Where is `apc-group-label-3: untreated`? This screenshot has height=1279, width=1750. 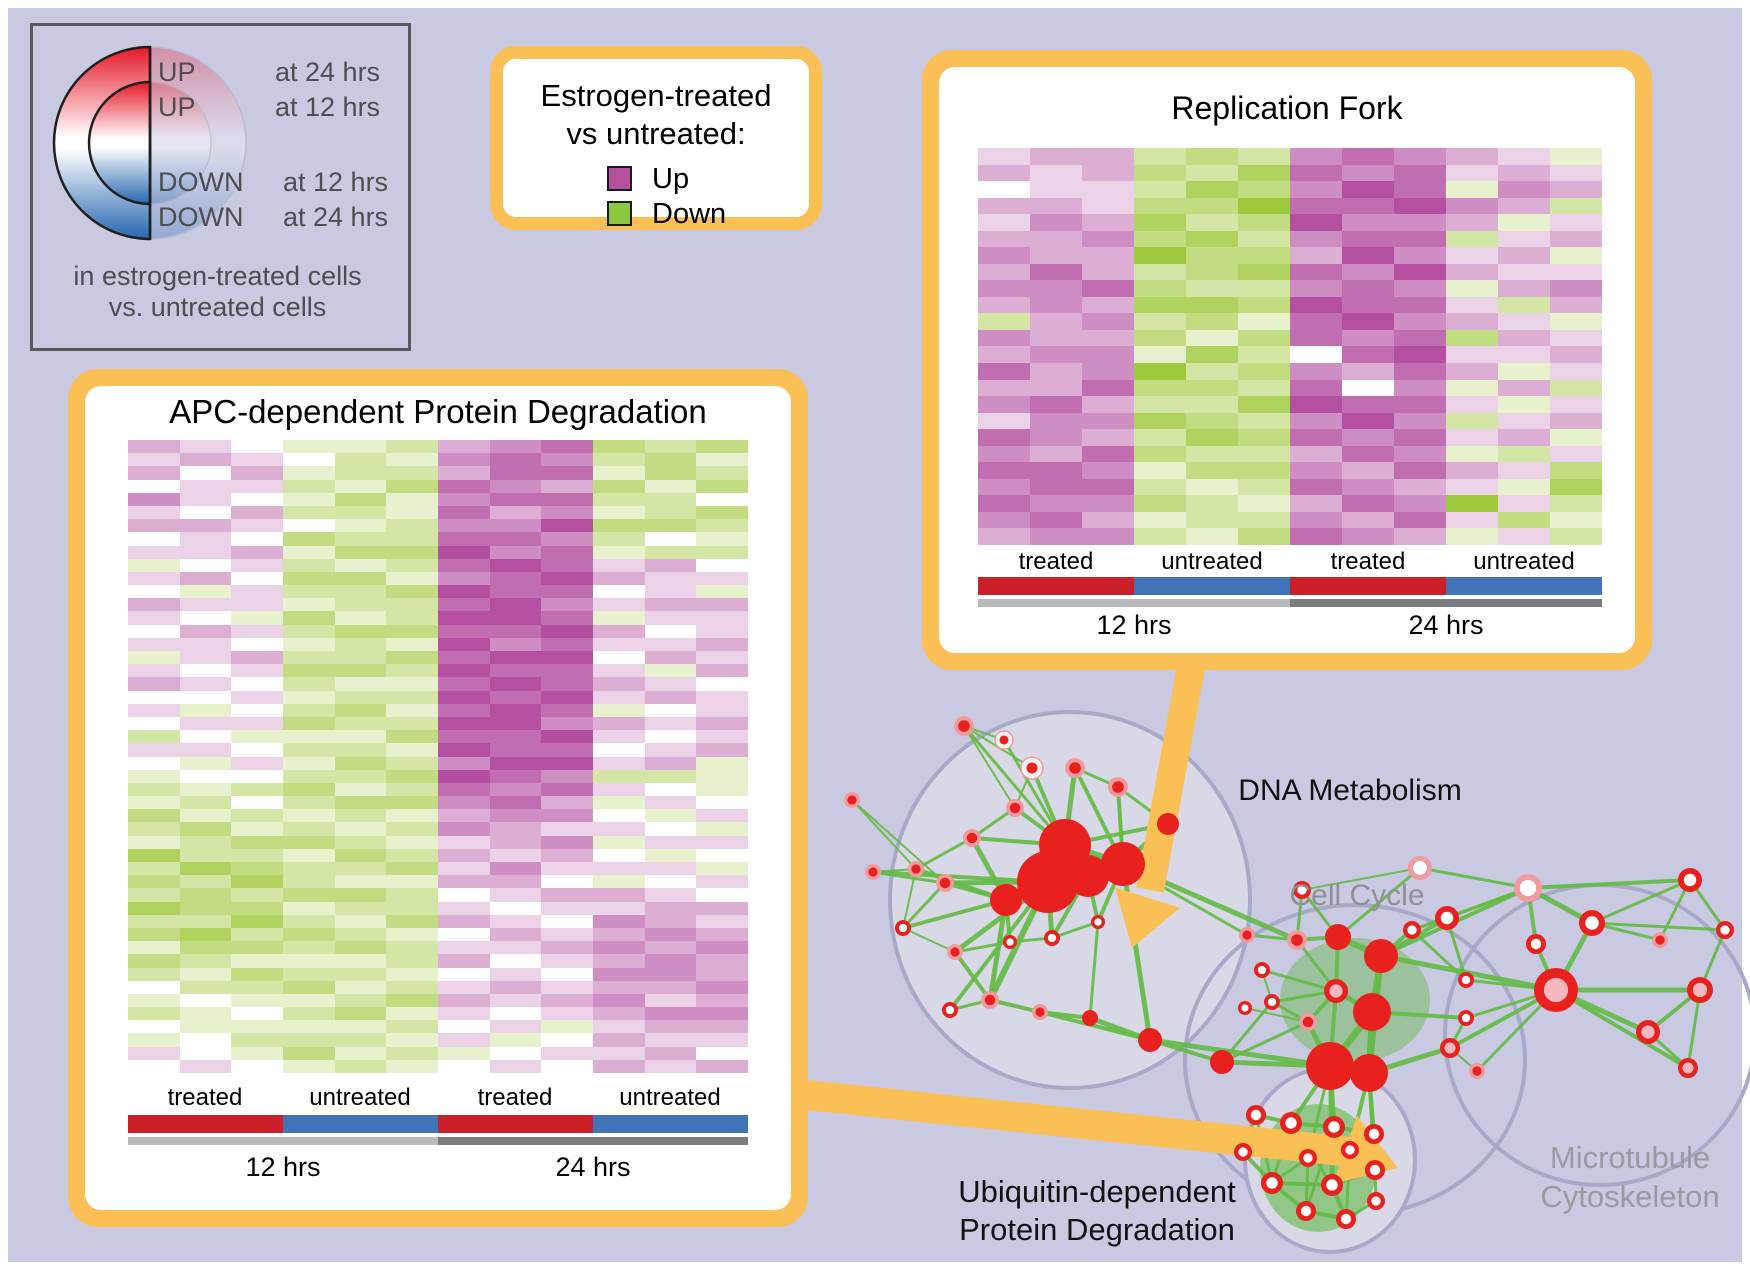 apc-group-label-3: untreated is located at coordinates (670, 1097).